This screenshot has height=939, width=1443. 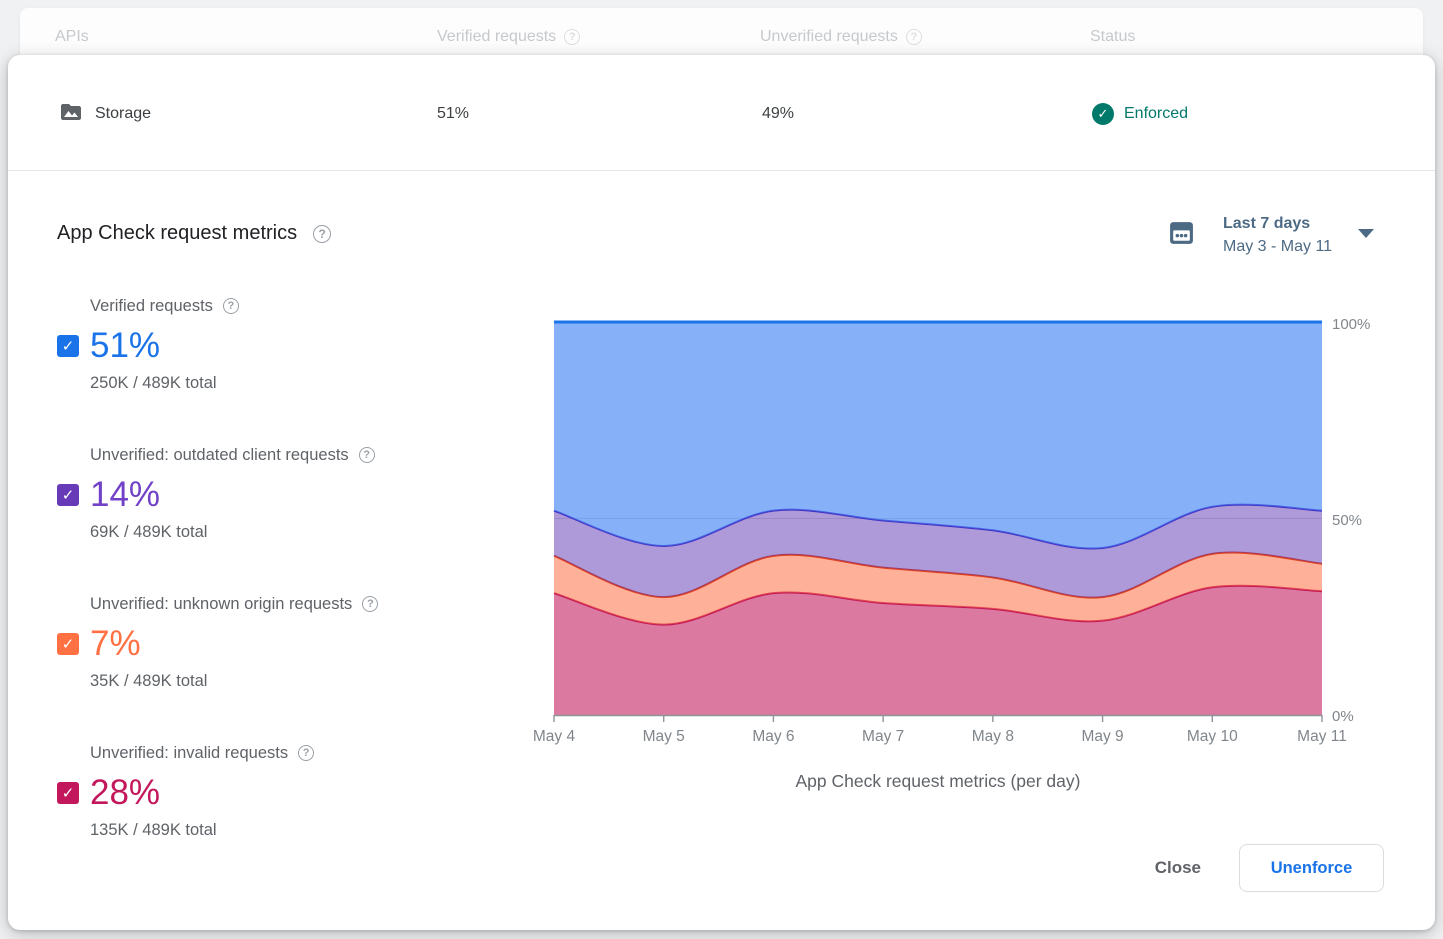 I want to click on unverified-percent-cell: 49%, so click(x=778, y=114).